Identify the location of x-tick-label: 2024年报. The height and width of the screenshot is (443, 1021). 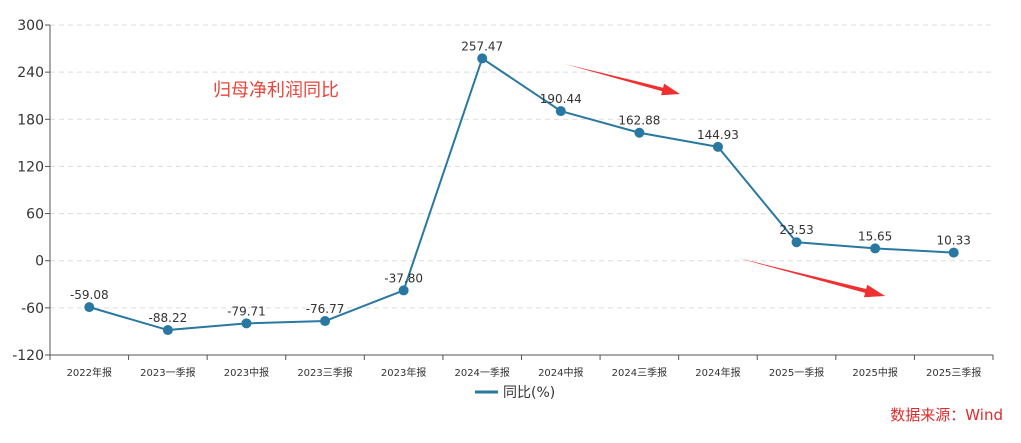
(717, 372).